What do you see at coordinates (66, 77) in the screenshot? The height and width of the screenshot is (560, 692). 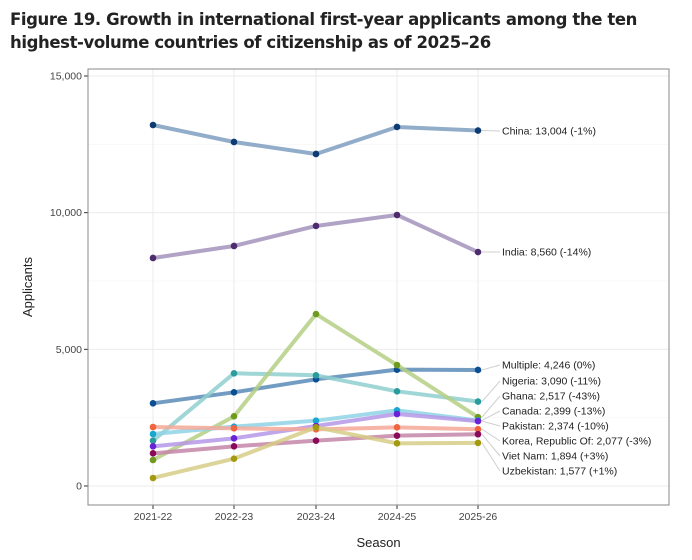 I see `y-tick-label: 15,000` at bounding box center [66, 77].